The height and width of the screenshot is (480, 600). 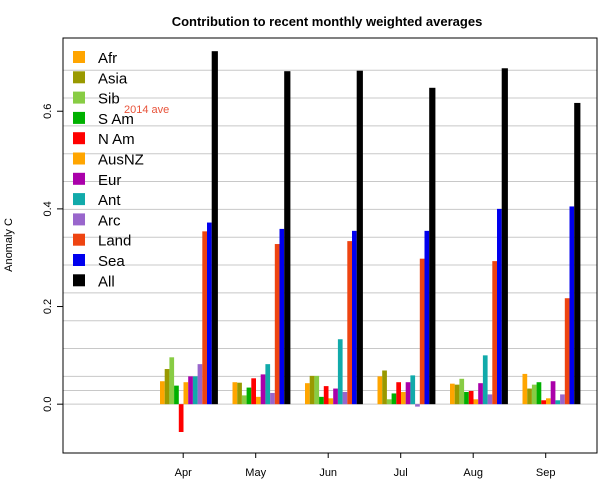 I want to click on bar-n-am-jul, so click(x=398, y=393).